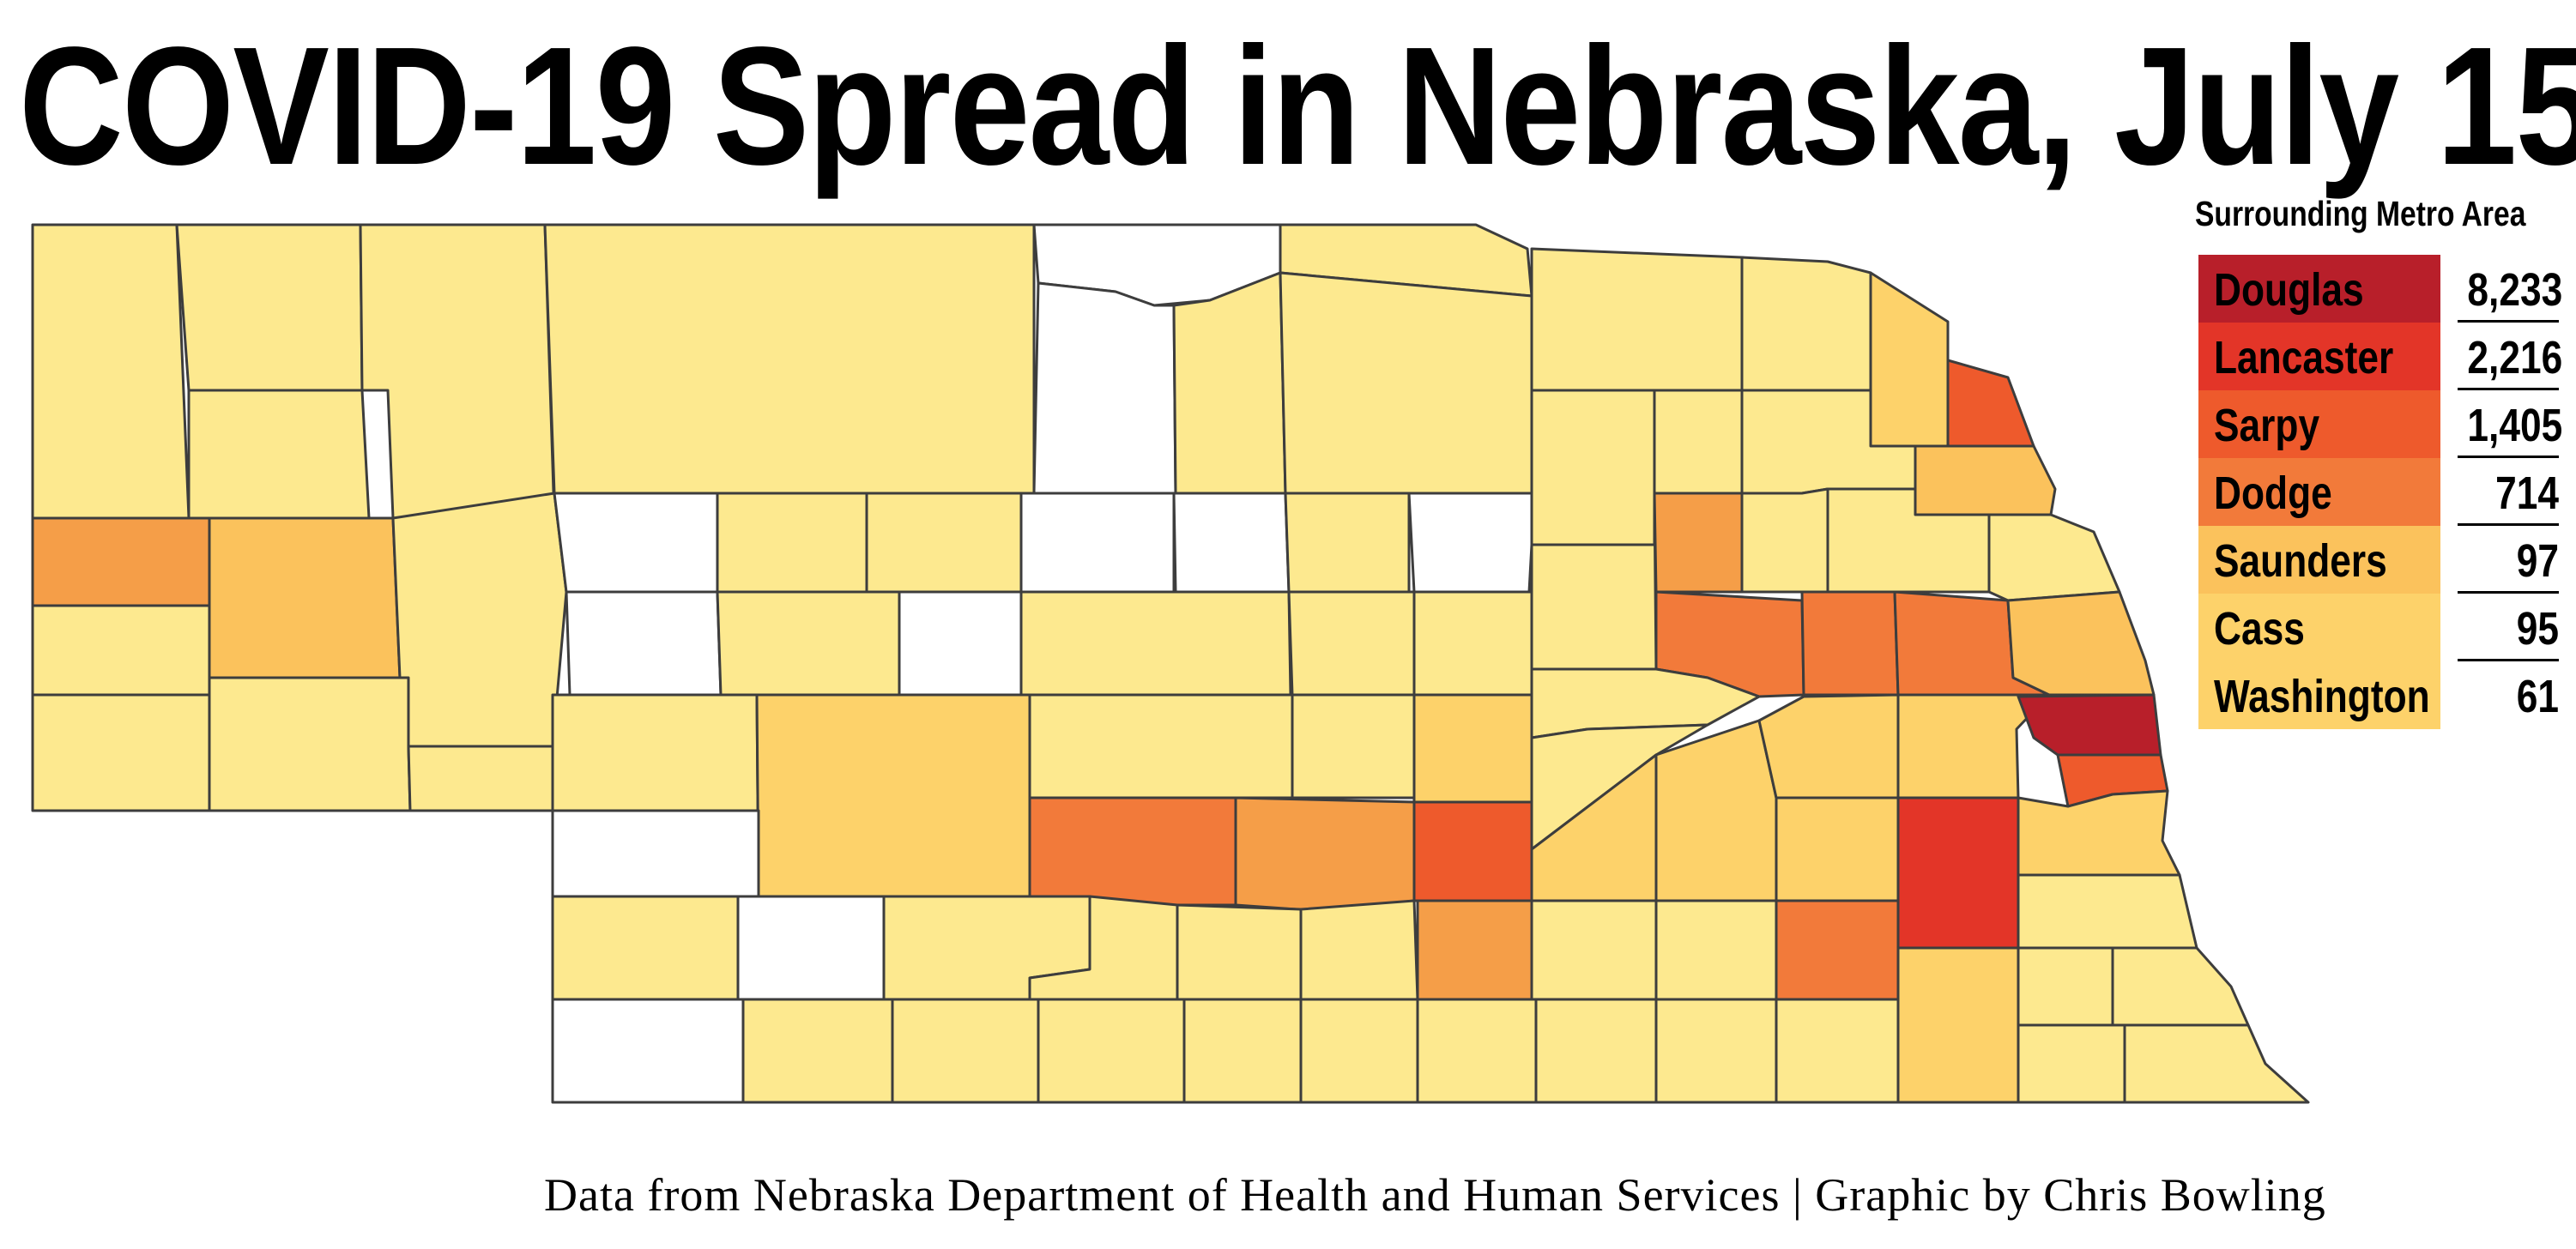  I want to click on legend-row: Sarpy 1,405, so click(2380, 424).